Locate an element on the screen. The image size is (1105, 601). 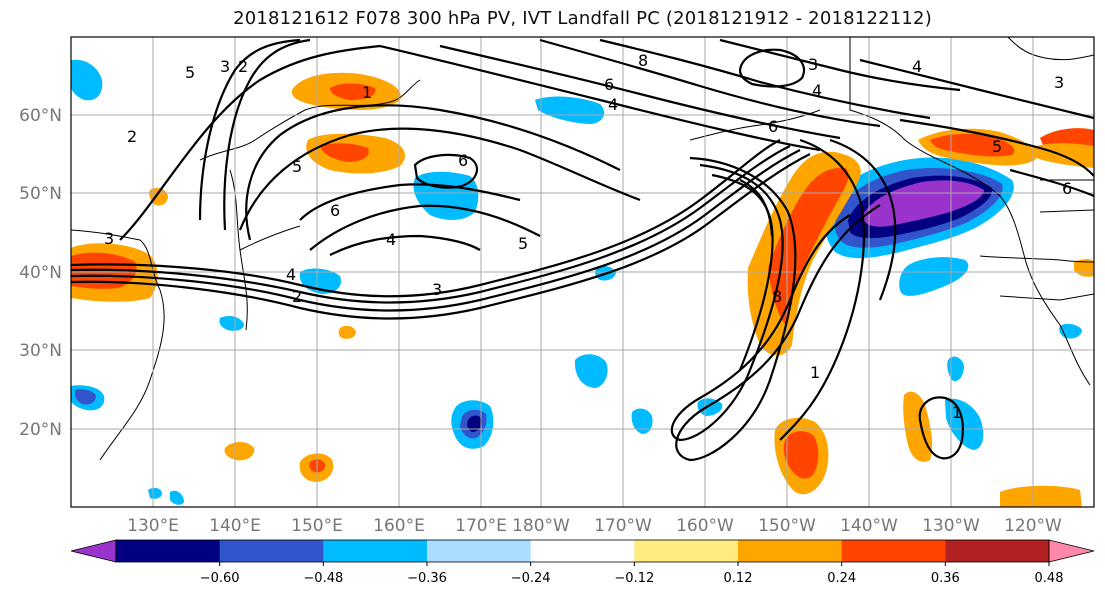
lon-label: 170°E is located at coordinates (481, 526).